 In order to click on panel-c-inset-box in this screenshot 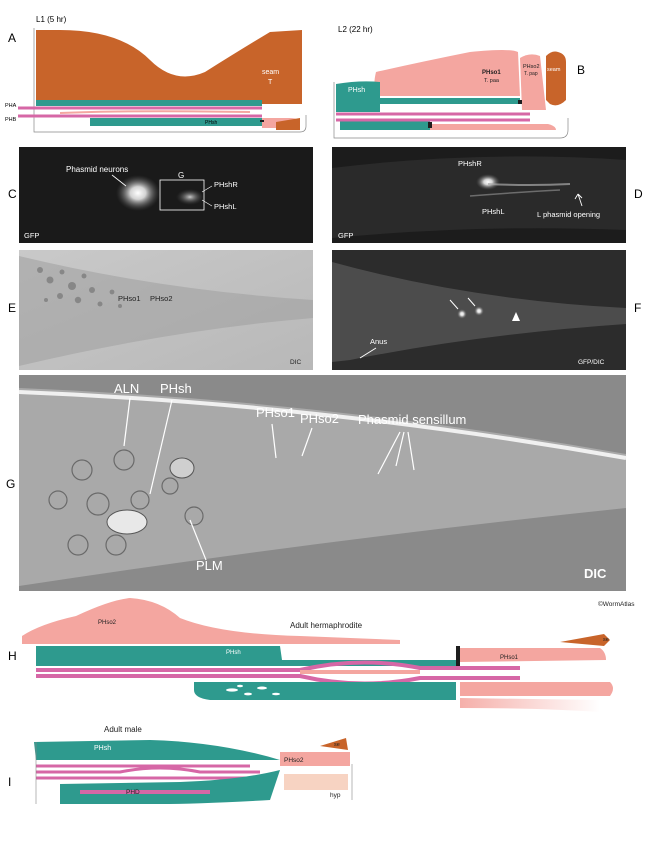, I will do `click(182, 195)`.